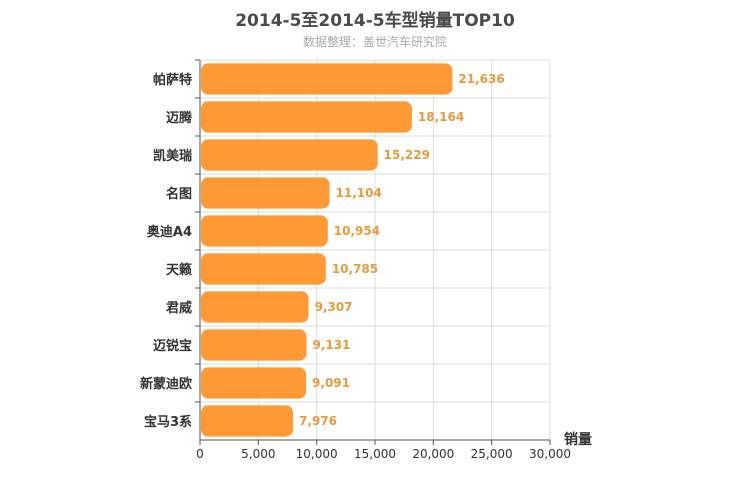 This screenshot has height=500, width=750. What do you see at coordinates (179, 270) in the screenshot?
I see `category-label: 天籁` at bounding box center [179, 270].